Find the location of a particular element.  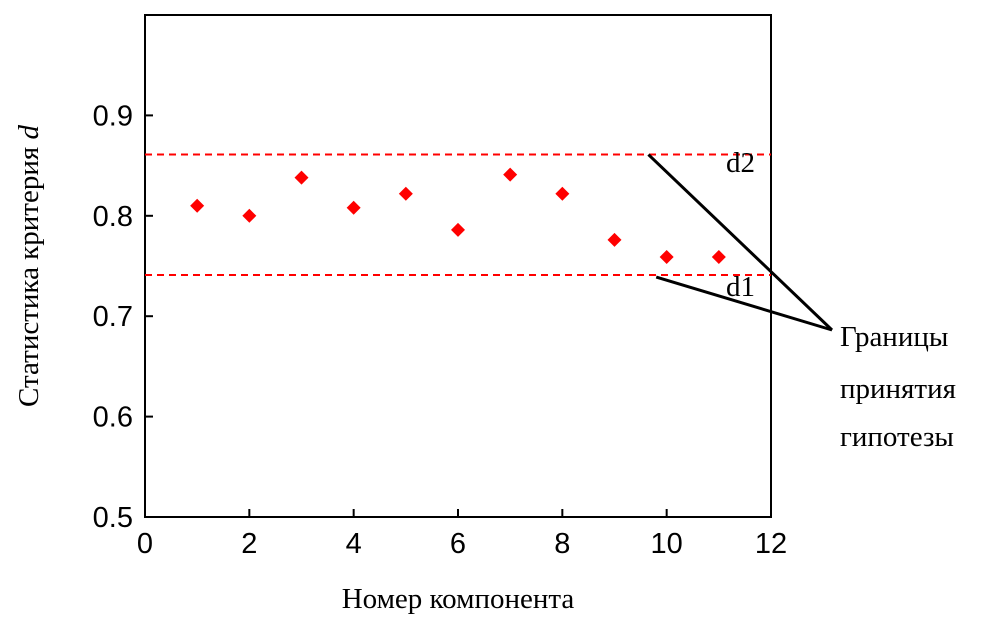

data-points is located at coordinates (458, 215).